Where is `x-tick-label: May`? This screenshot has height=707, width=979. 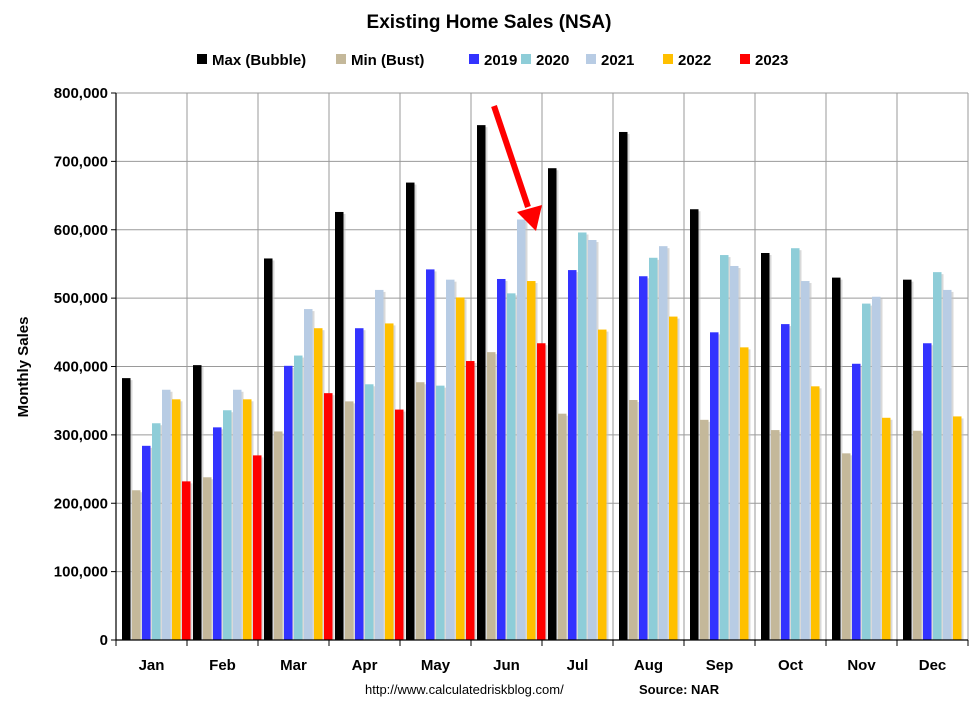
x-tick-label: May is located at coordinates (436, 665).